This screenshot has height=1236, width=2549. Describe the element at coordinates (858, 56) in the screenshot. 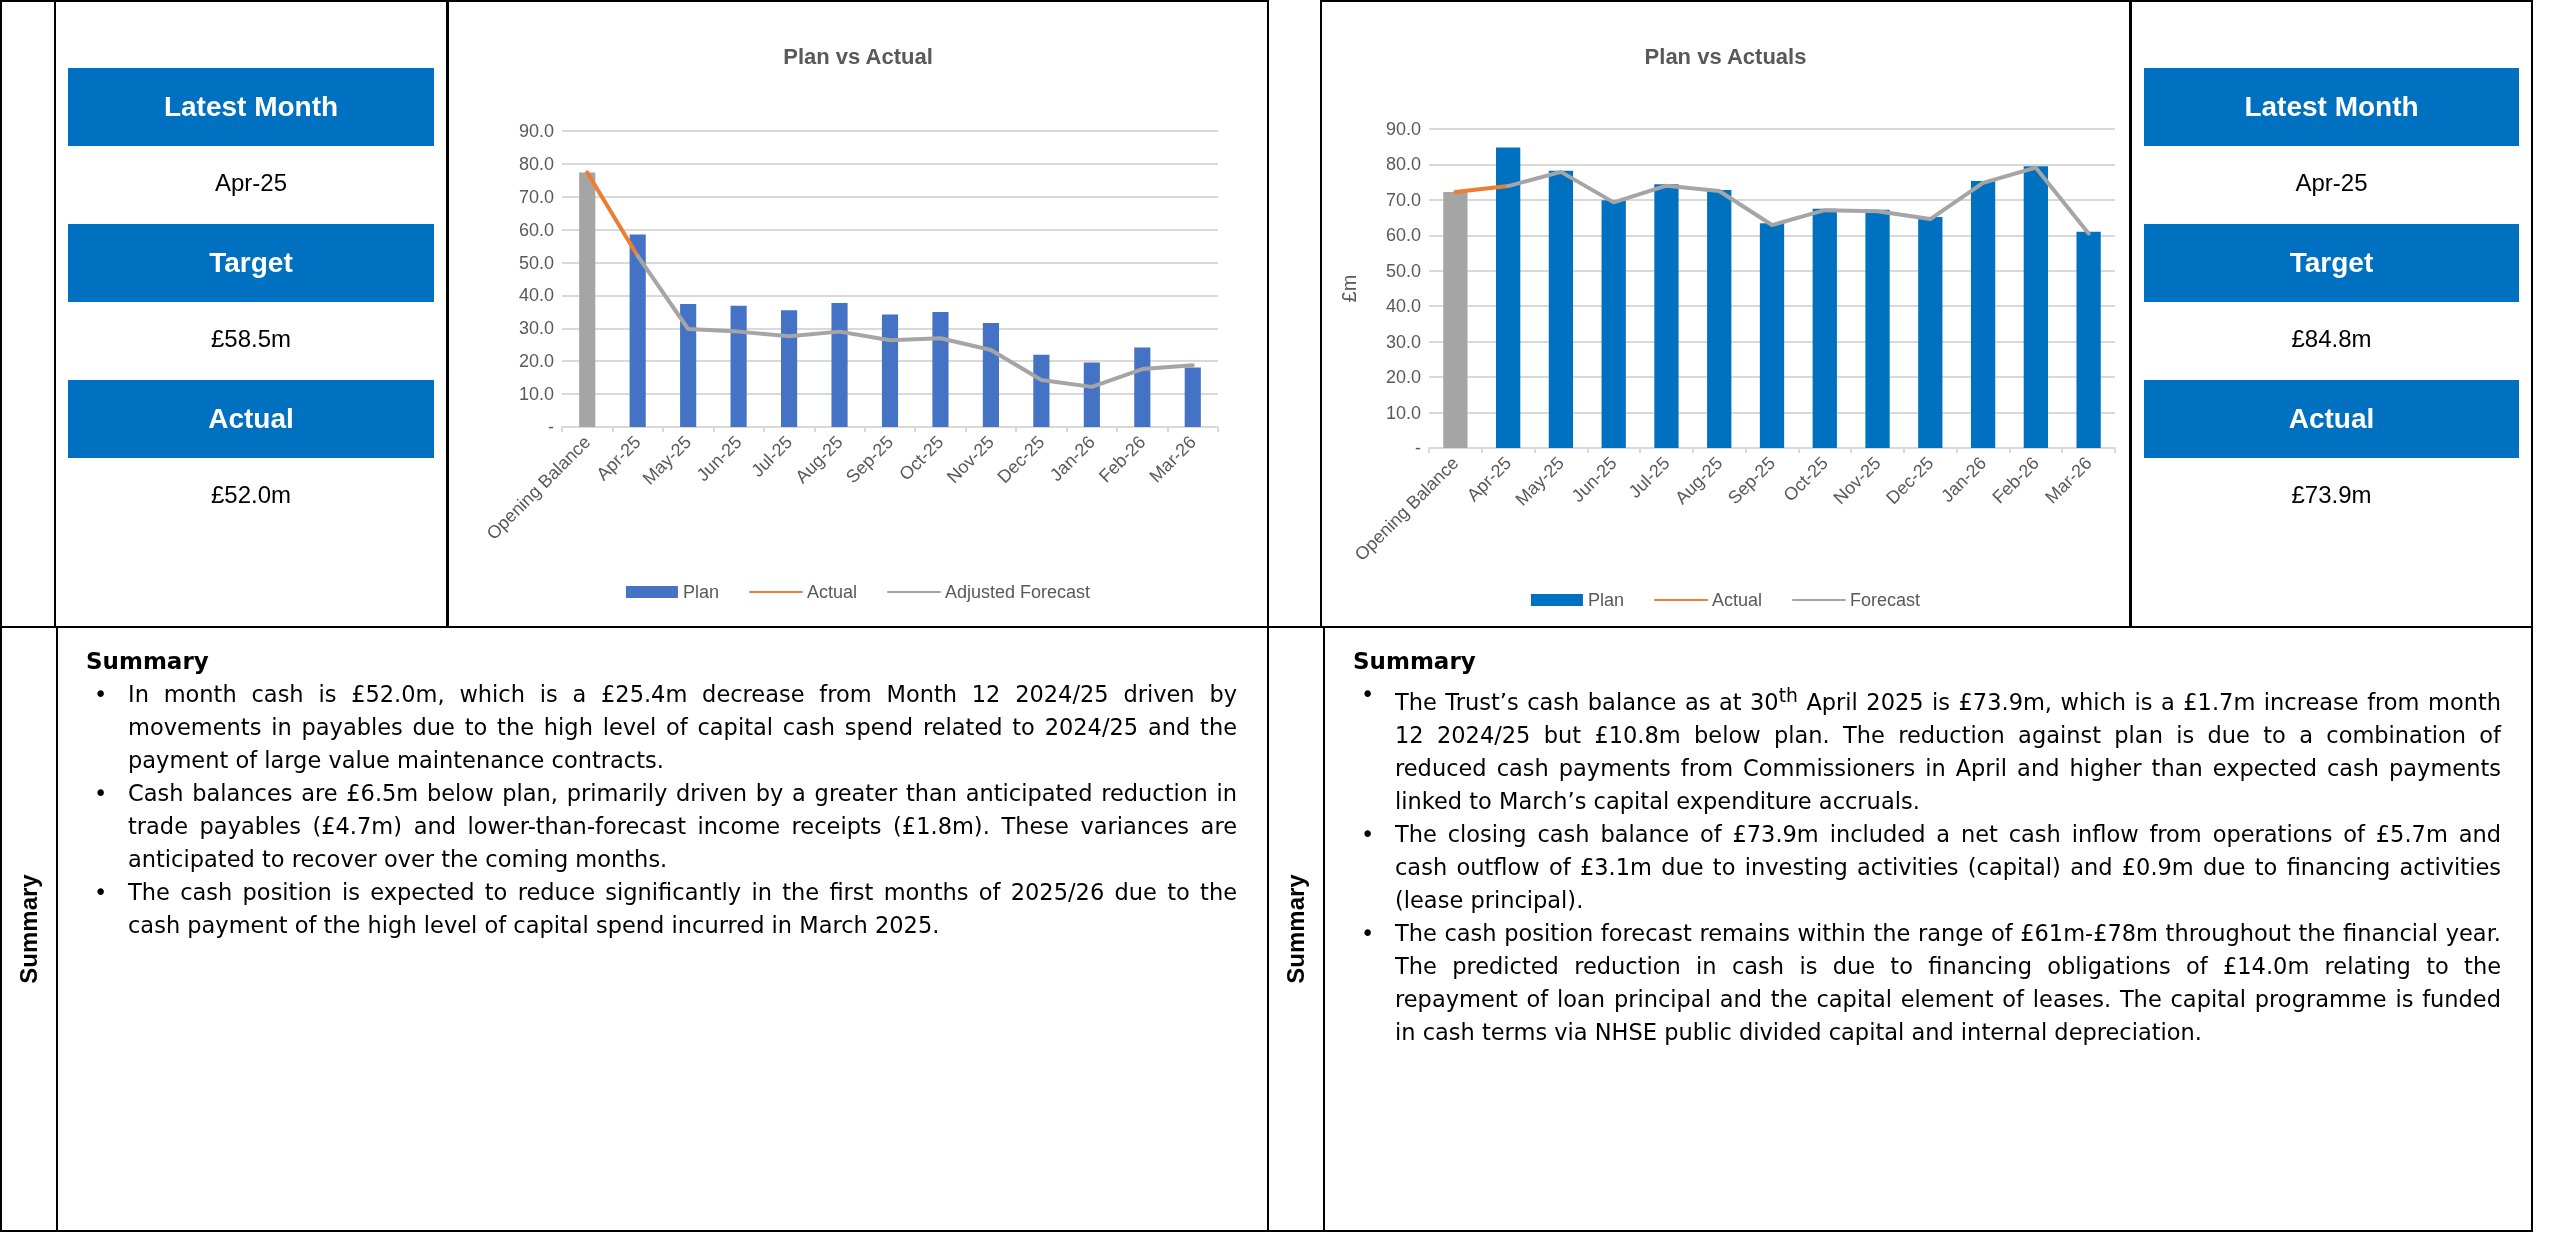

I see `chart-title: Plan vs Actual` at that location.